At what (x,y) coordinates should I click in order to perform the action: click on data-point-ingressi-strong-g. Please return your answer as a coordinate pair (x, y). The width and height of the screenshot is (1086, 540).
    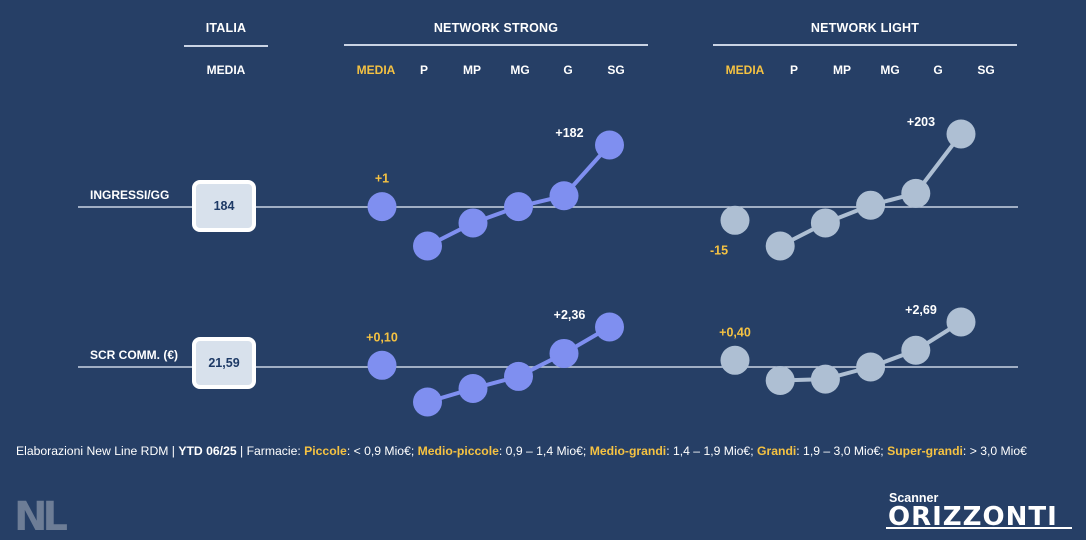
    Looking at the image, I should click on (564, 196).